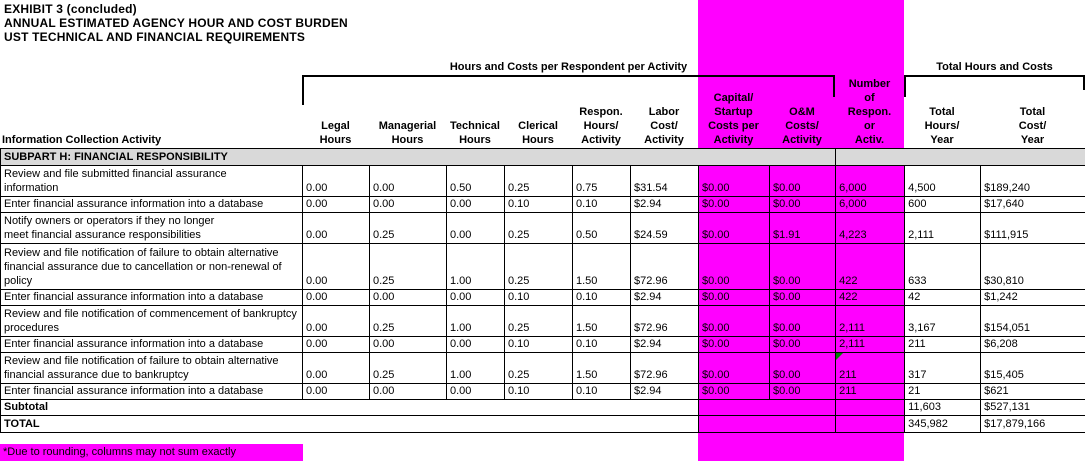 This screenshot has width=1085, height=461. I want to click on subtotal-row: Subtotal 11,603 $527,131, so click(542, 407).